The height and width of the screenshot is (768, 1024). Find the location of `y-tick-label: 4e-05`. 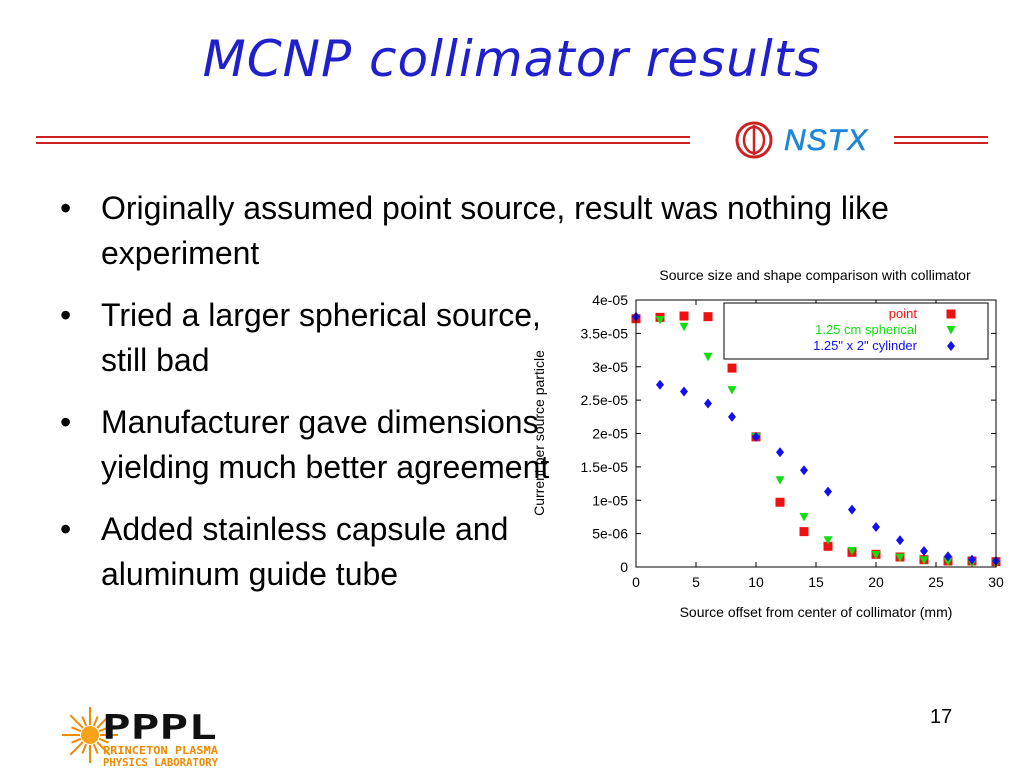

y-tick-label: 4e-05 is located at coordinates (610, 300).